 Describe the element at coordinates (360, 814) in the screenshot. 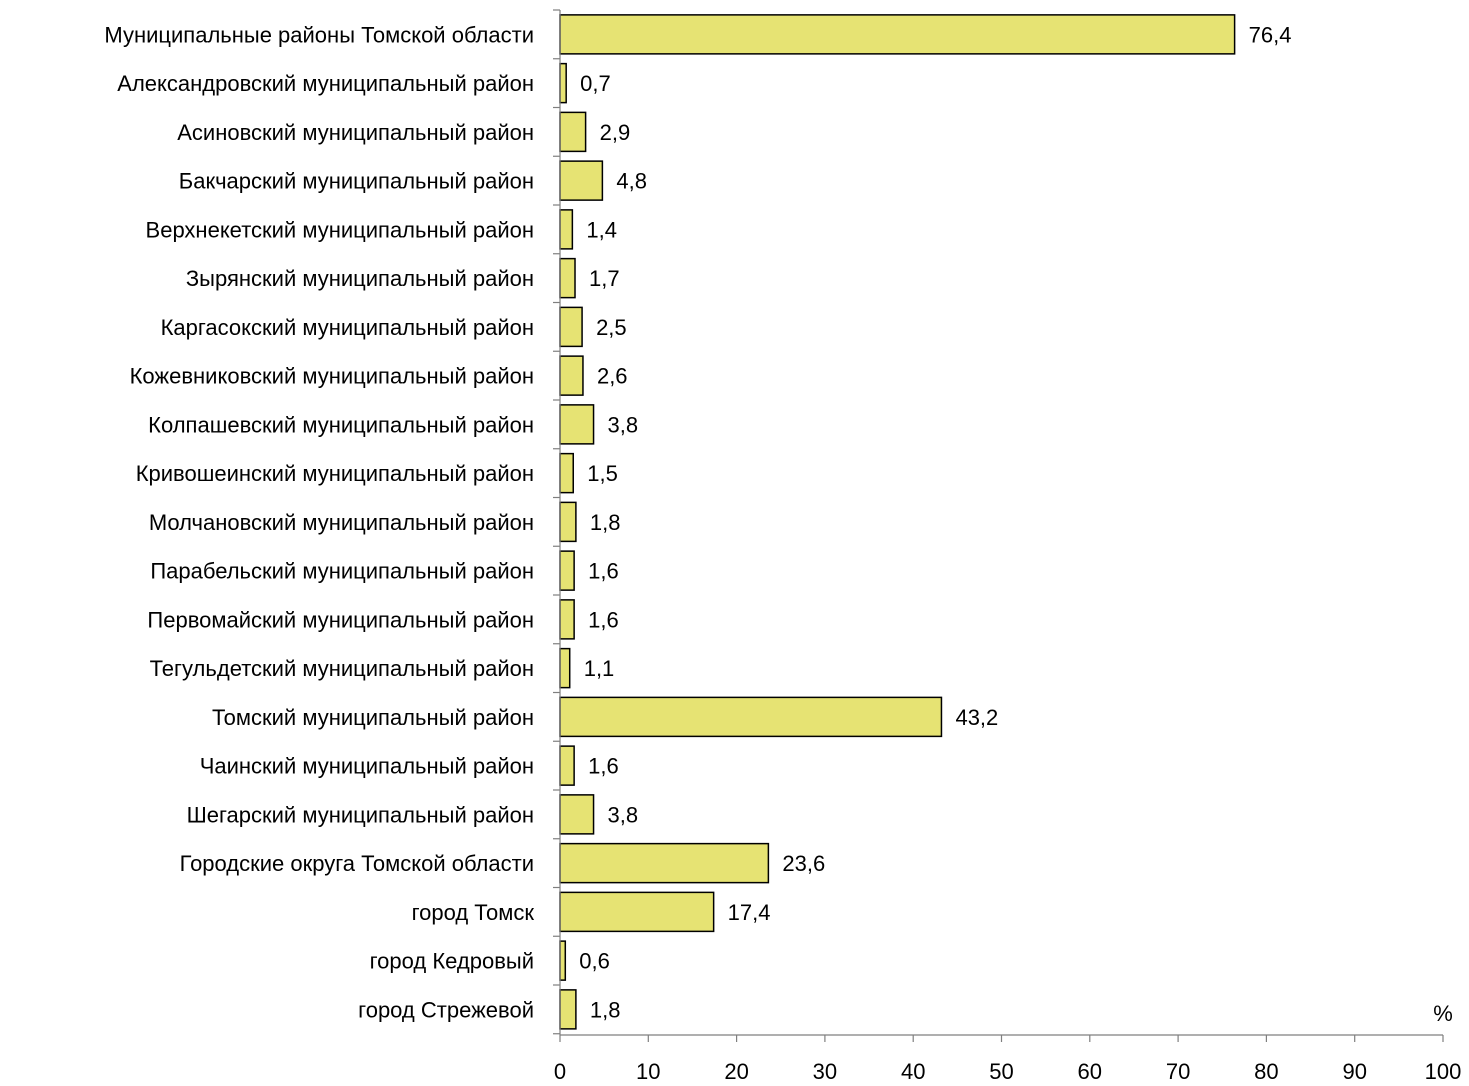

I see `category-label: Шегарский муниципальный район` at that location.